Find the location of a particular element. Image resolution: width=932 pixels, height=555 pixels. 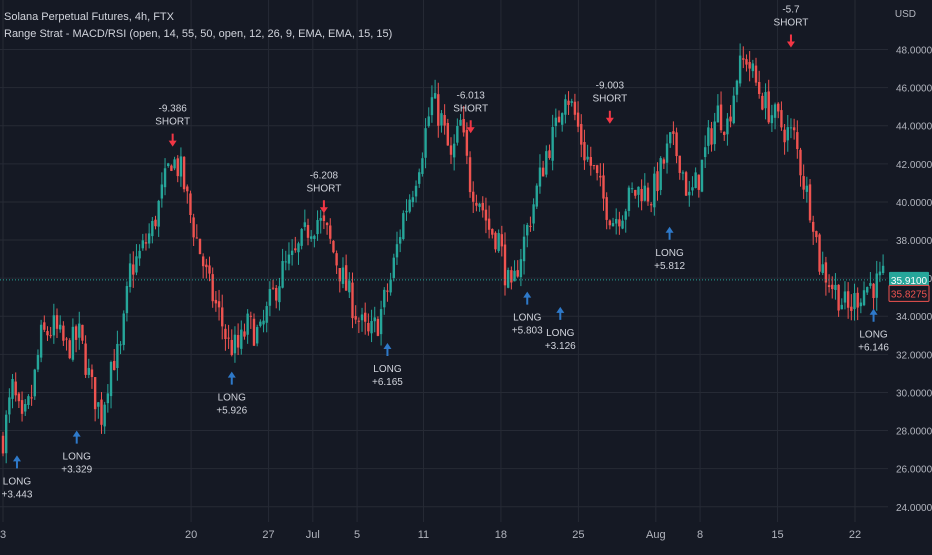

short-signal-label: SHORT is located at coordinates (609, 99).